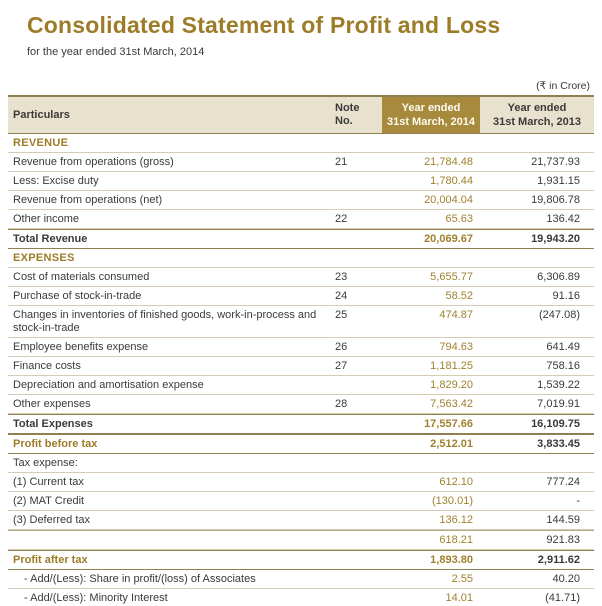 The width and height of the screenshot is (602, 606). What do you see at coordinates (558, 384) in the screenshot?
I see `row-value-2013: 1,539.22` at bounding box center [558, 384].